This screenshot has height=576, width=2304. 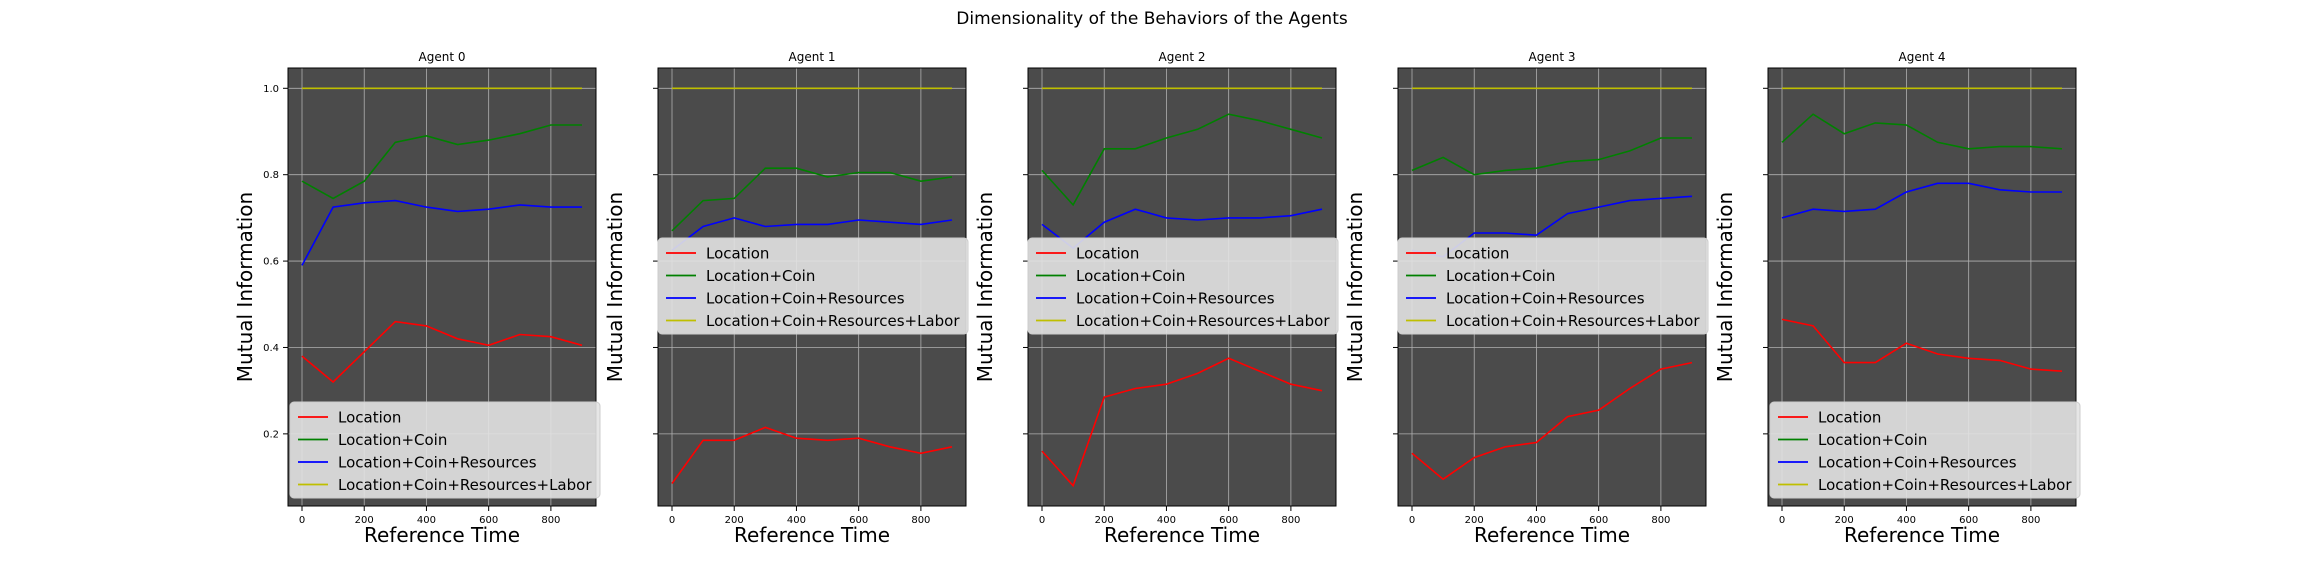 What do you see at coordinates (271, 89) in the screenshot?
I see `y-tick-label: 1.0` at bounding box center [271, 89].